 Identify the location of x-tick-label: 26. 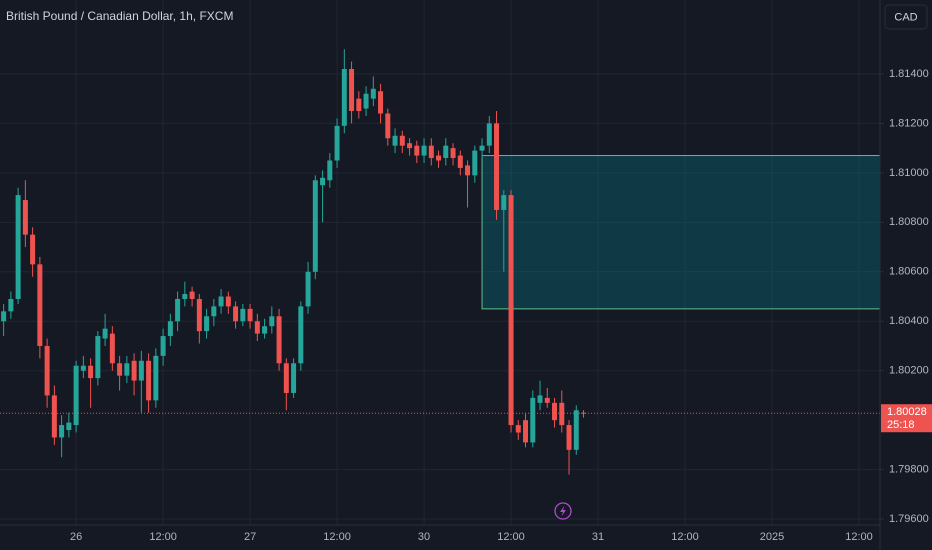
(76, 537).